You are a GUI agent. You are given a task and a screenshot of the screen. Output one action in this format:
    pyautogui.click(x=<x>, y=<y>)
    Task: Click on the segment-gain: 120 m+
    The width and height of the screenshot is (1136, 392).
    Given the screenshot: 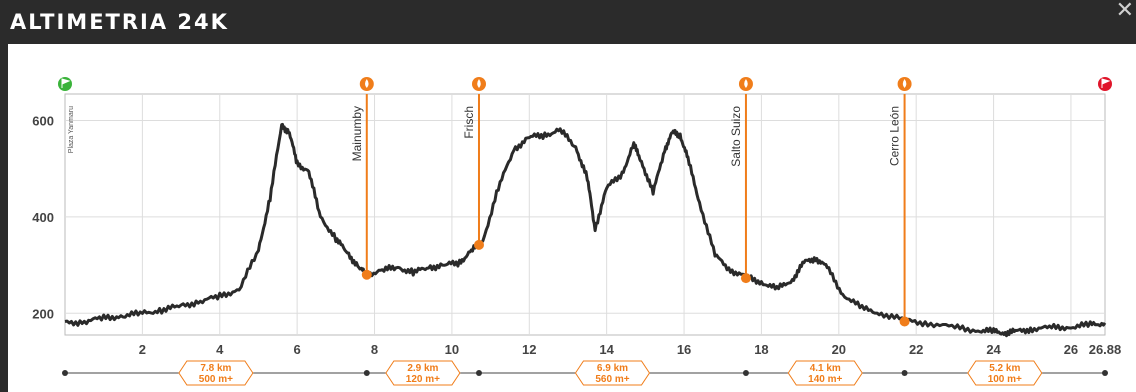 What is the action you would take?
    pyautogui.click(x=423, y=379)
    